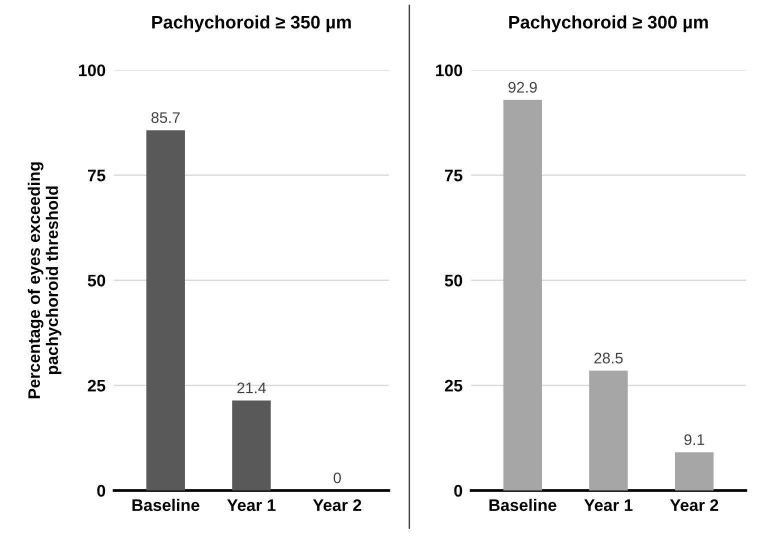  What do you see at coordinates (694, 440) in the screenshot?
I see `data-label: 9.1` at bounding box center [694, 440].